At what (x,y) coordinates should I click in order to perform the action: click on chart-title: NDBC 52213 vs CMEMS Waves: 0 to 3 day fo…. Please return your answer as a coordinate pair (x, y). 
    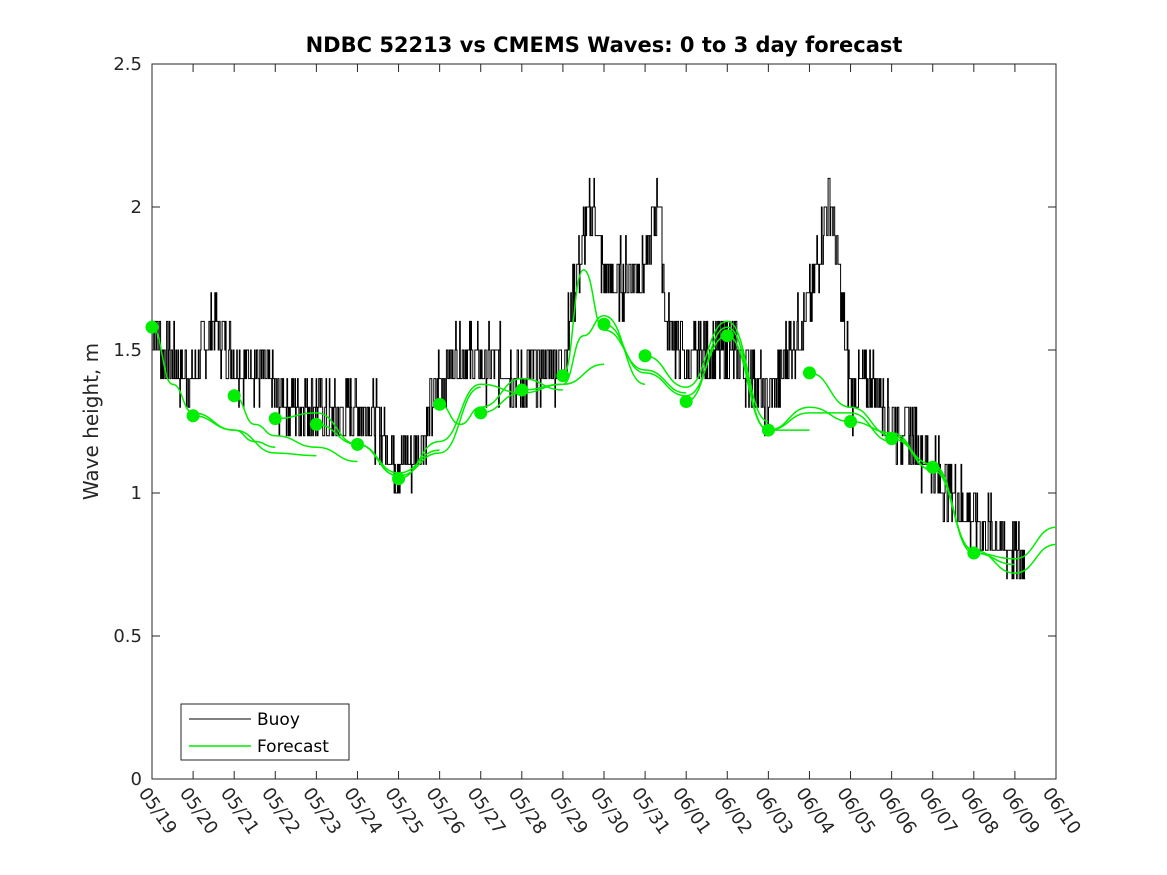
    Looking at the image, I should click on (604, 45).